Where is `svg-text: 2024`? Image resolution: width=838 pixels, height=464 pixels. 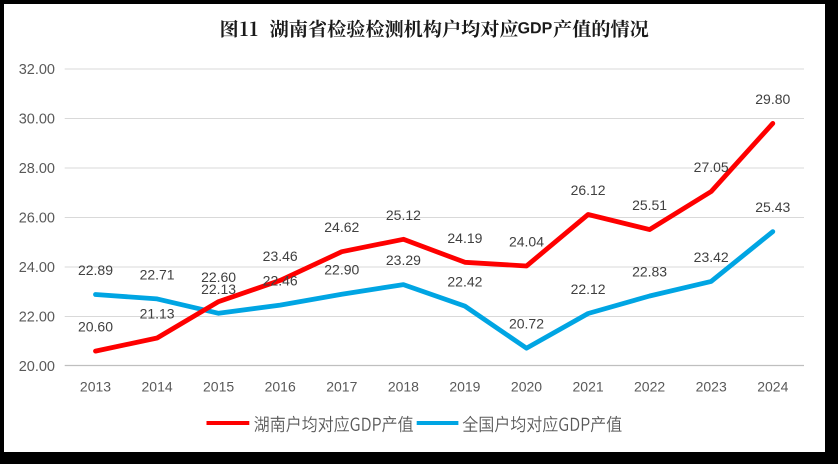 svg-text: 2024 is located at coordinates (772, 387).